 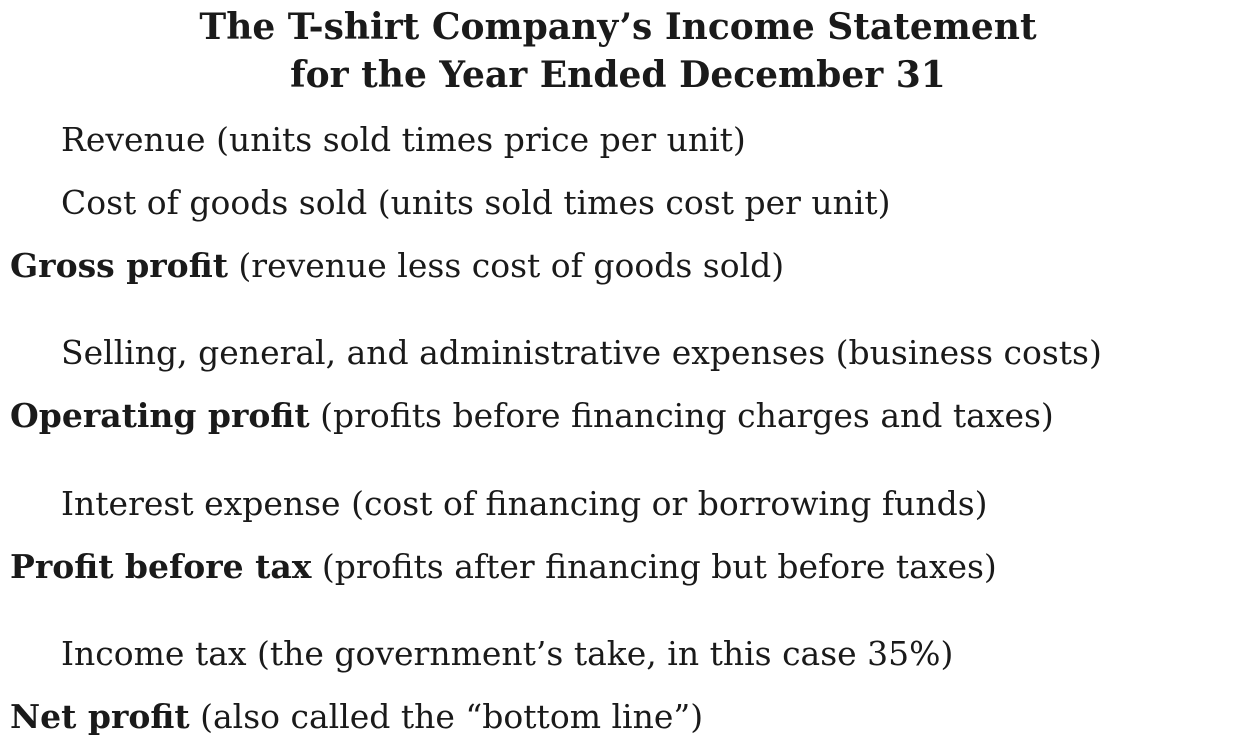 I want to click on title-line-2: for the Year Ended December 31, so click(x=618, y=75).